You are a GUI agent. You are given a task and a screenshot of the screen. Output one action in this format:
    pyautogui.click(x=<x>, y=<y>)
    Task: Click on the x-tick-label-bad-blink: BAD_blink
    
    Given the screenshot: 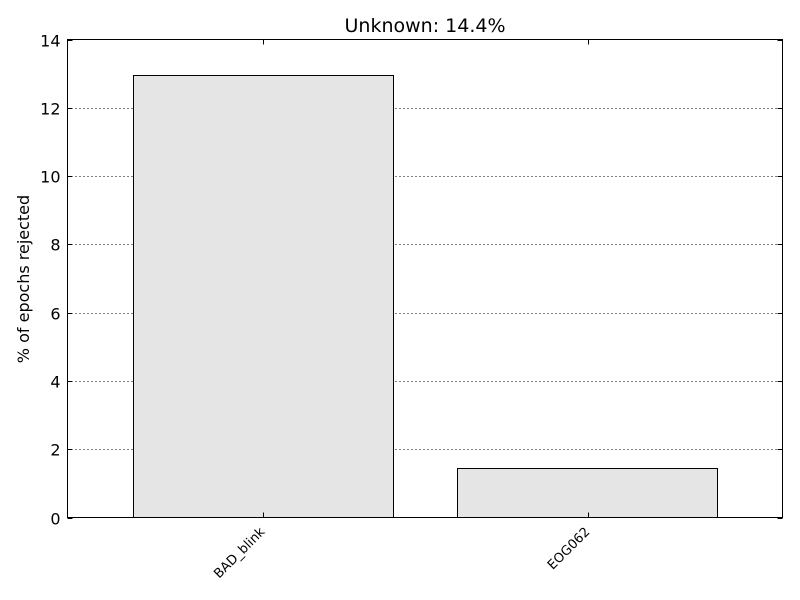 What is the action you would take?
    pyautogui.click(x=239, y=552)
    